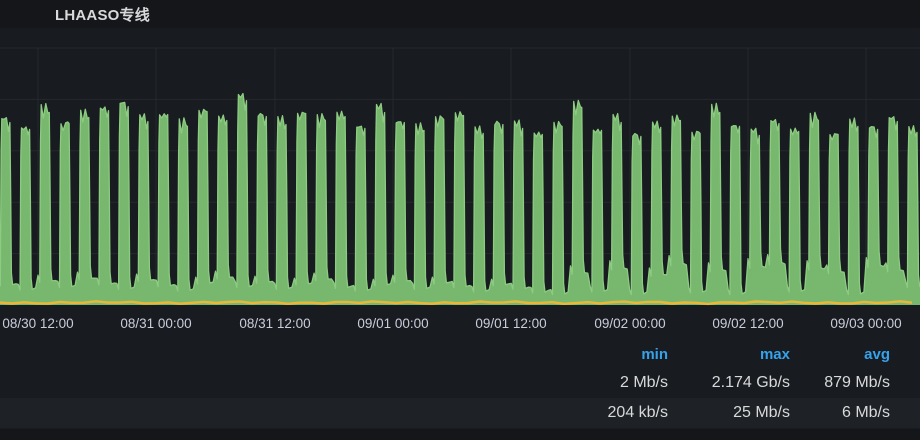 The width and height of the screenshot is (920, 440). Describe the element at coordinates (748, 323) in the screenshot. I see `x-axis-tick-label: 09/02 12:00` at that location.